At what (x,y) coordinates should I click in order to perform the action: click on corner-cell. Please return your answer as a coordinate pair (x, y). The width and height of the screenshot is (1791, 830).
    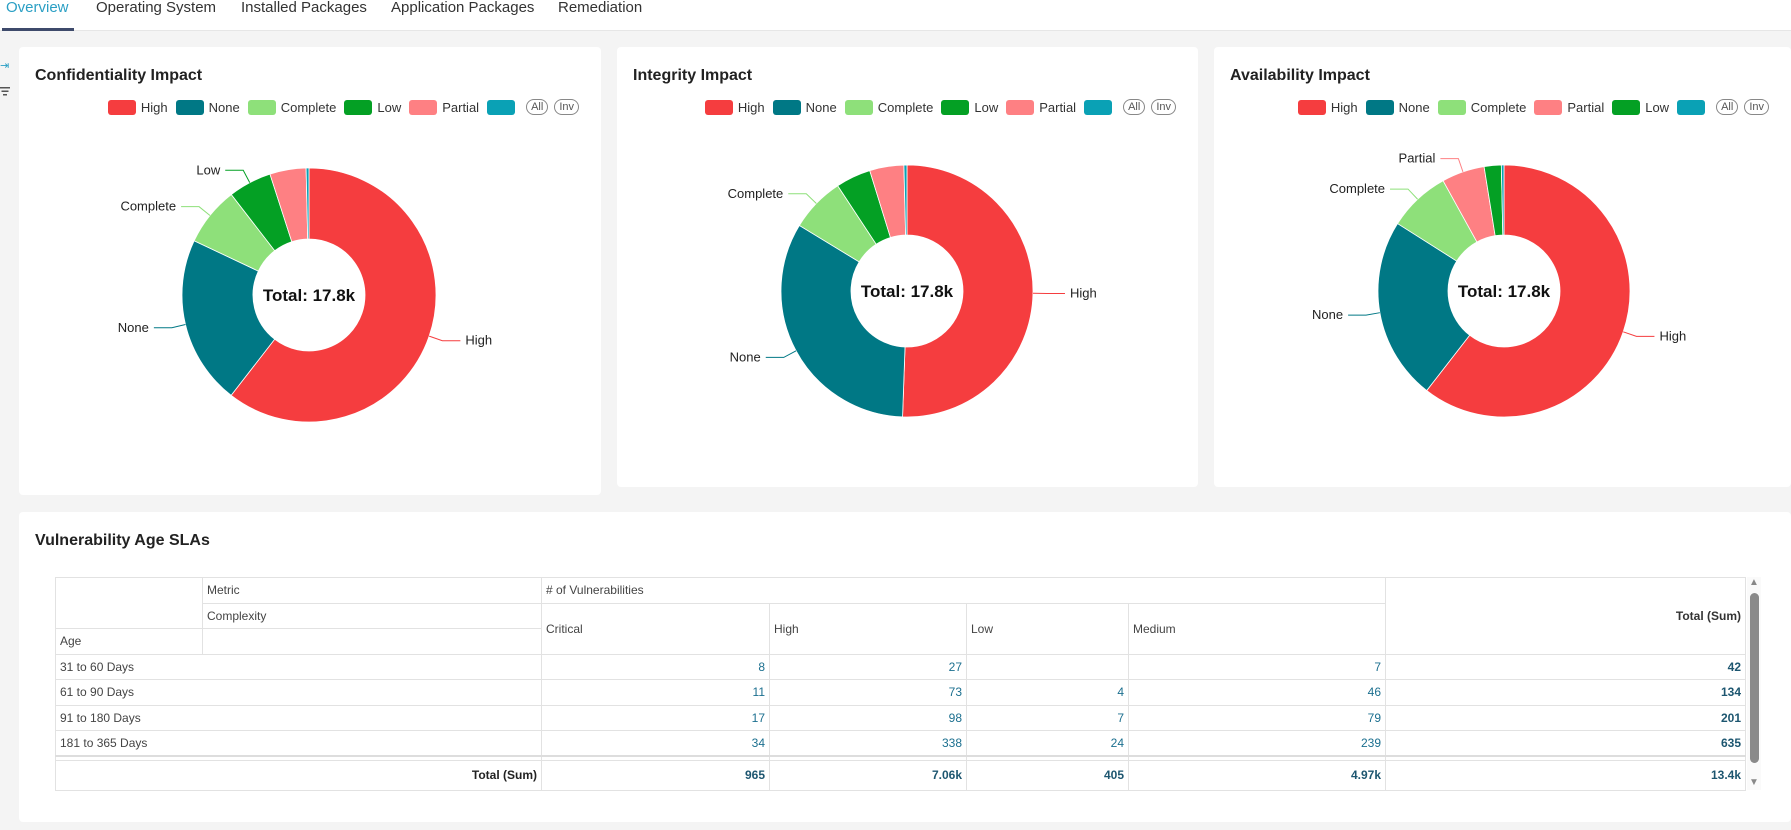
    Looking at the image, I should click on (129, 603).